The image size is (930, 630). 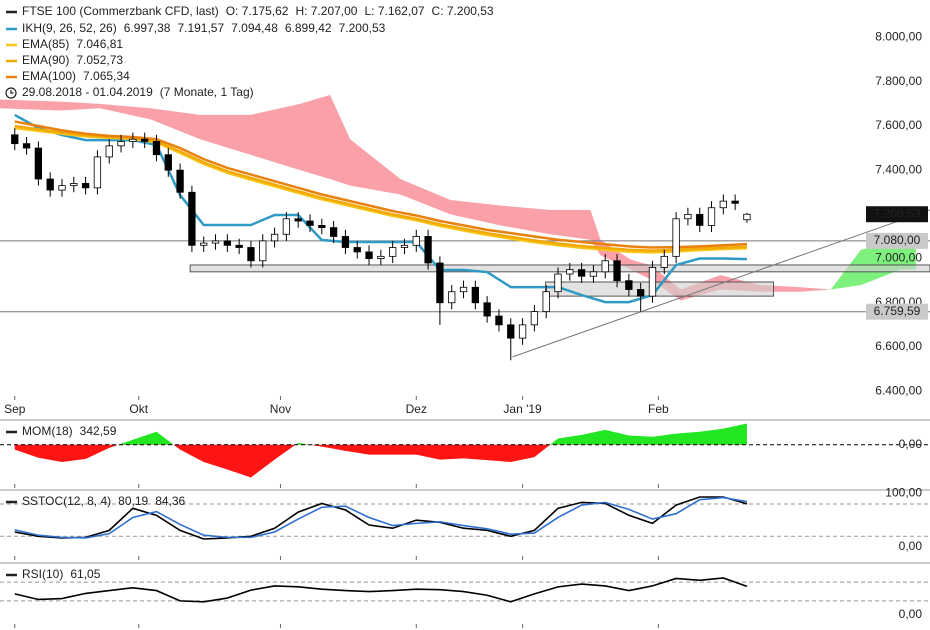 I want to click on y-tick-label: 6.600,00, so click(x=898, y=346).